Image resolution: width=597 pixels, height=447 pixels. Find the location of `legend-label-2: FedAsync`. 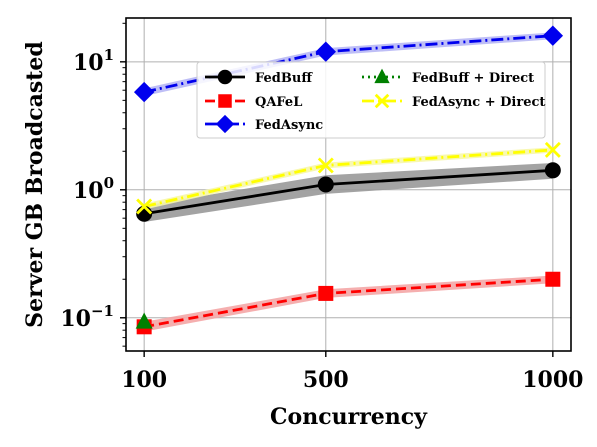

legend-label-2: FedAsync is located at coordinates (289, 125).